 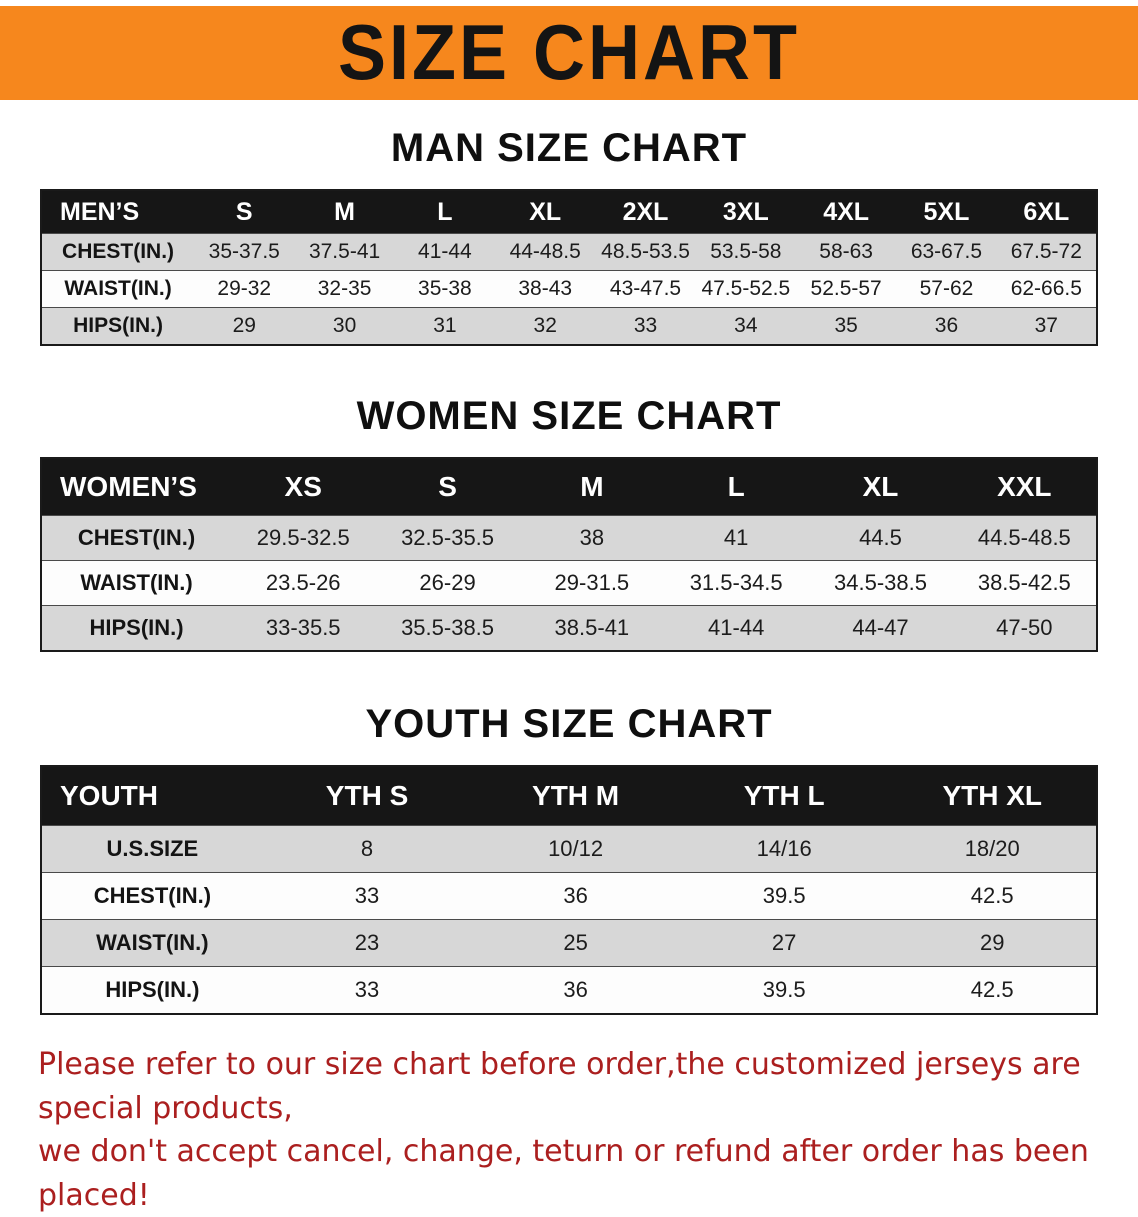 What do you see at coordinates (445, 288) in the screenshot?
I see `table-cell: 35-38` at bounding box center [445, 288].